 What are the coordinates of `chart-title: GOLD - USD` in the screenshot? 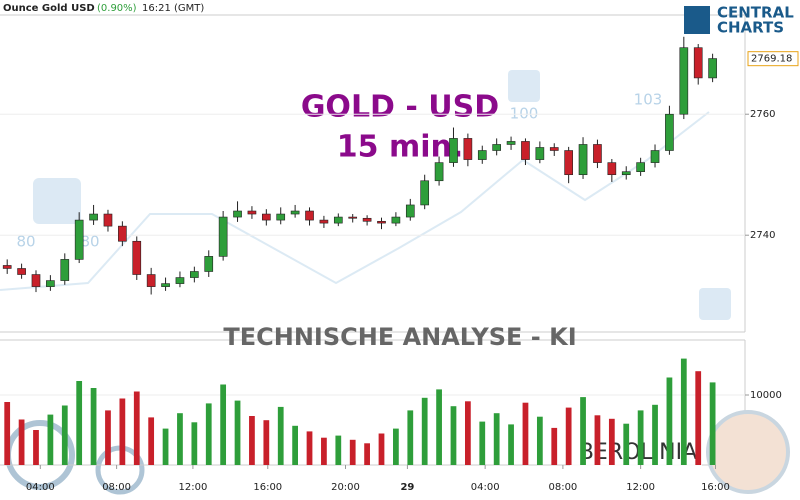 It's located at (400, 107).